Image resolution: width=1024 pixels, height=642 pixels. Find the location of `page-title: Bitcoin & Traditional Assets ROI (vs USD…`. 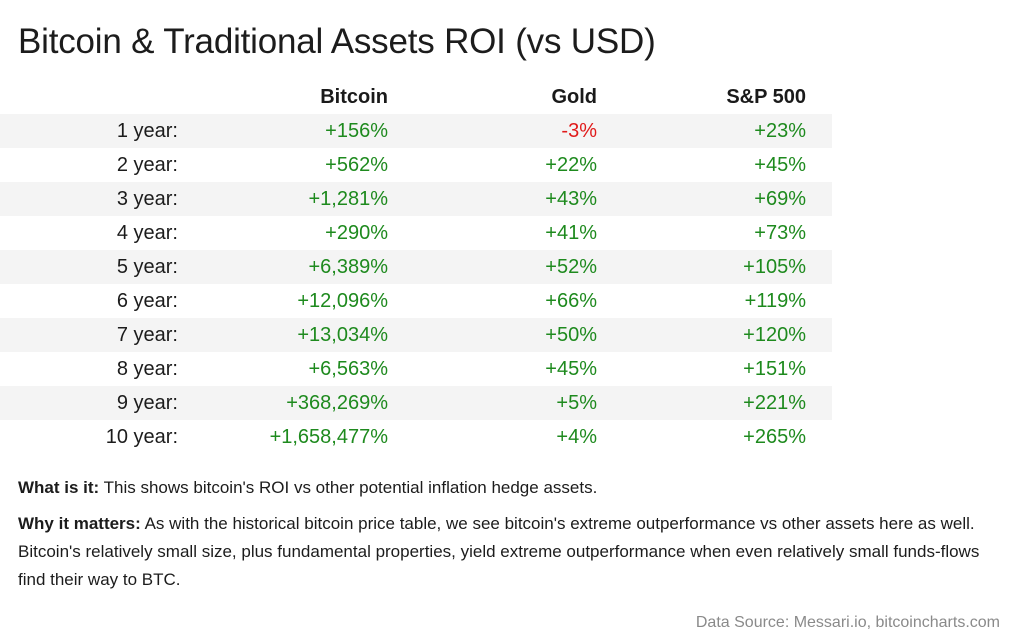

page-title: Bitcoin & Traditional Assets ROI (vs USD… is located at coordinates (337, 41).